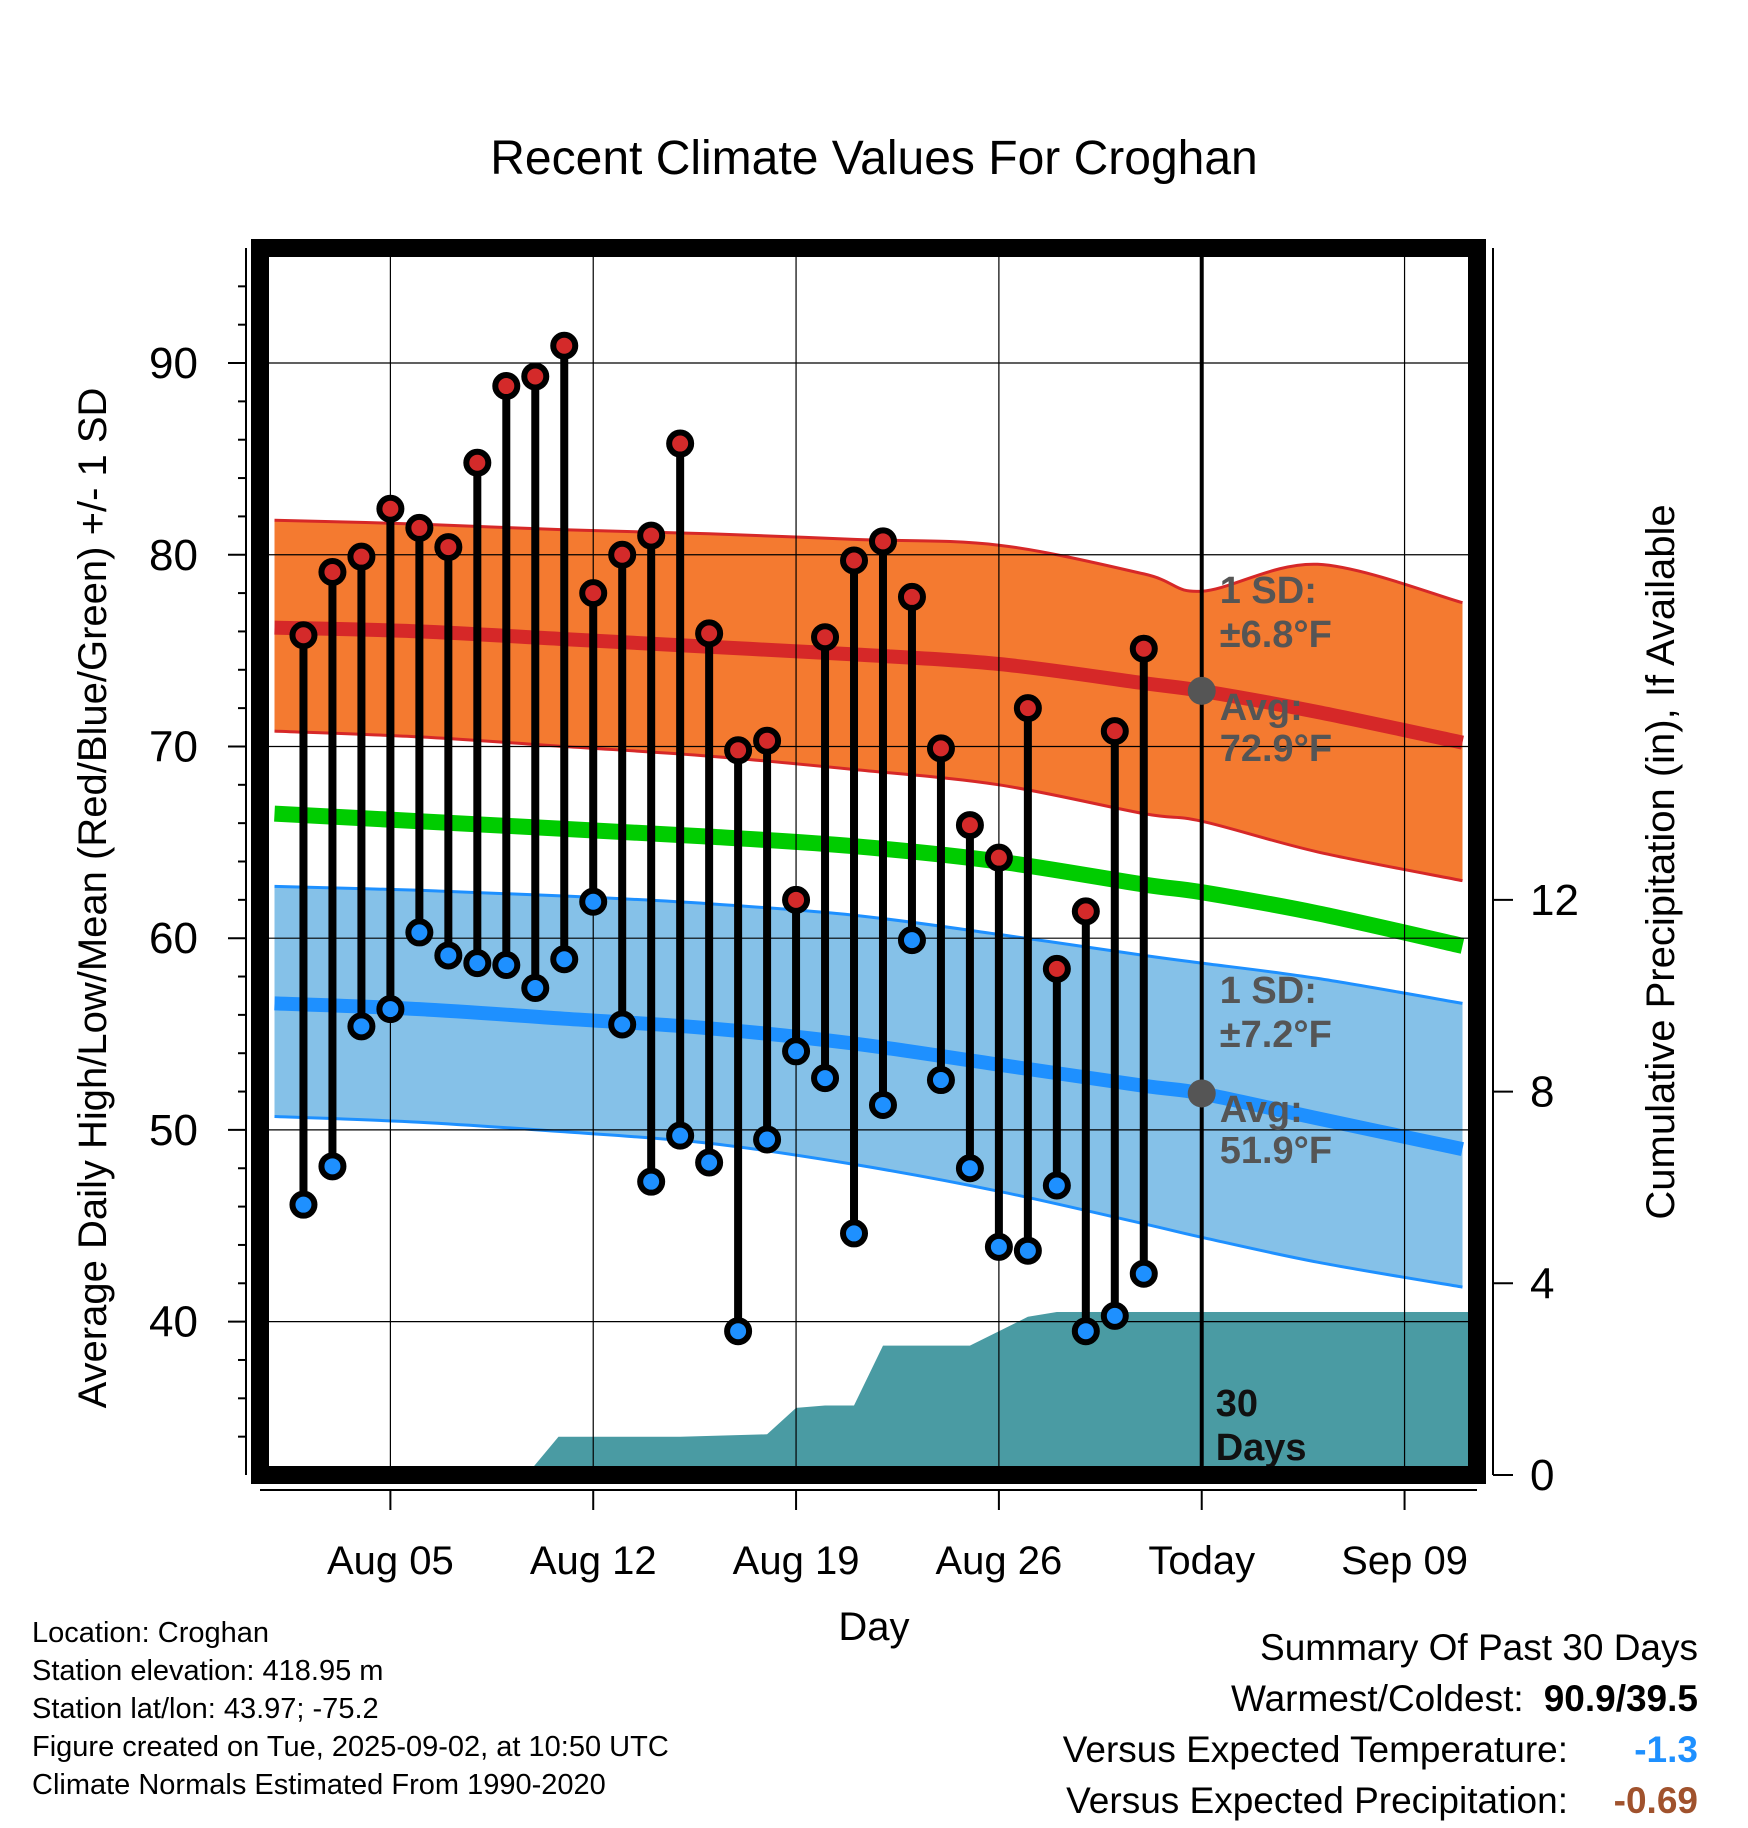 The image size is (1748, 1828). I want to click on x-tick-label: Today, so click(1201, 1561).